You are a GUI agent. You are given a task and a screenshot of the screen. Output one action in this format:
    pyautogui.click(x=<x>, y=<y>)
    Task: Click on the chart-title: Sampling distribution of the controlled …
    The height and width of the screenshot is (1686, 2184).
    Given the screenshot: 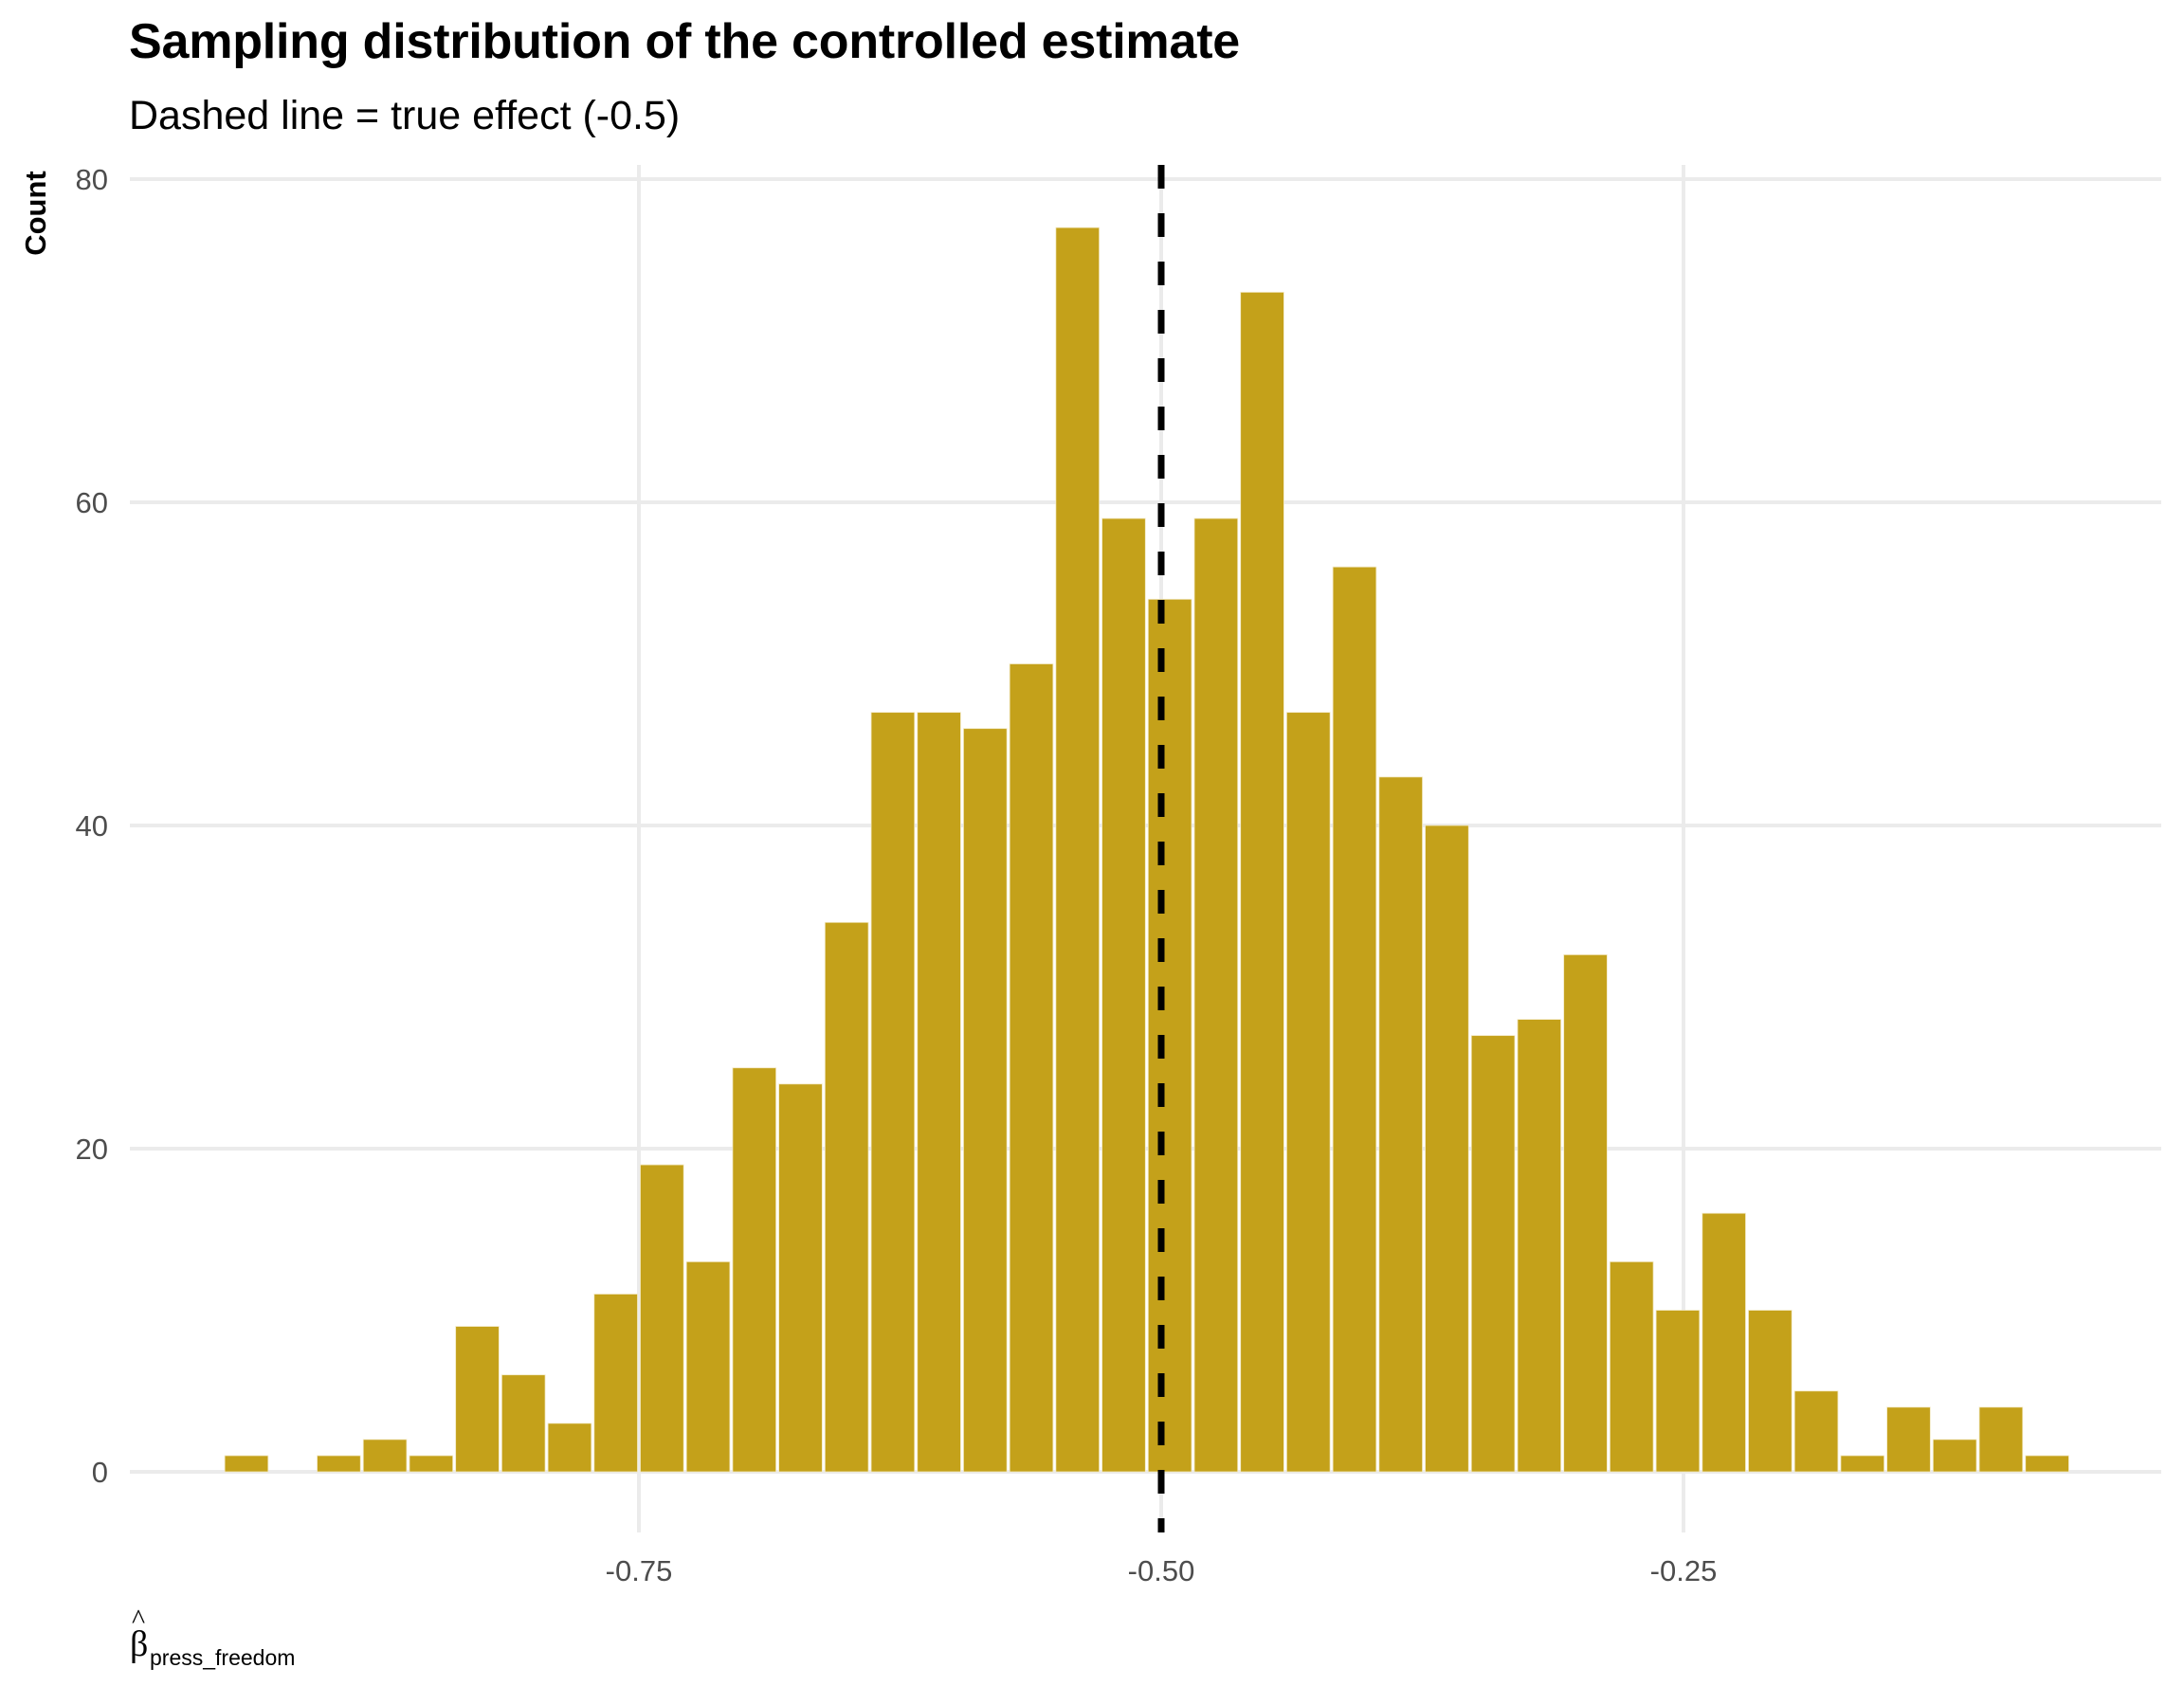 What is the action you would take?
    pyautogui.click(x=685, y=42)
    